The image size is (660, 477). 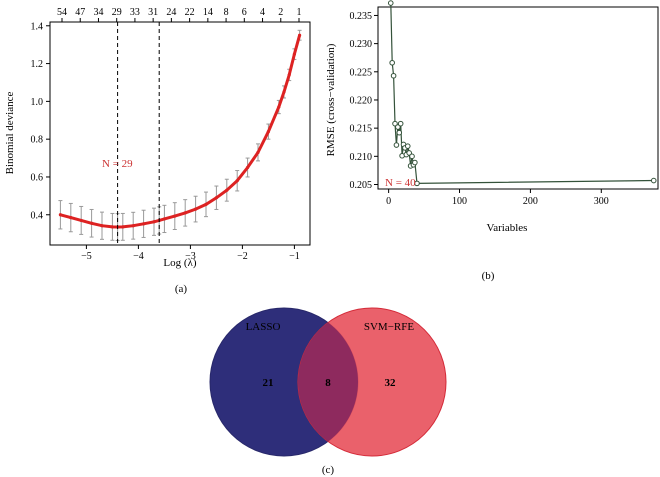 I want to click on top-tick-label: 1, so click(x=299, y=12).